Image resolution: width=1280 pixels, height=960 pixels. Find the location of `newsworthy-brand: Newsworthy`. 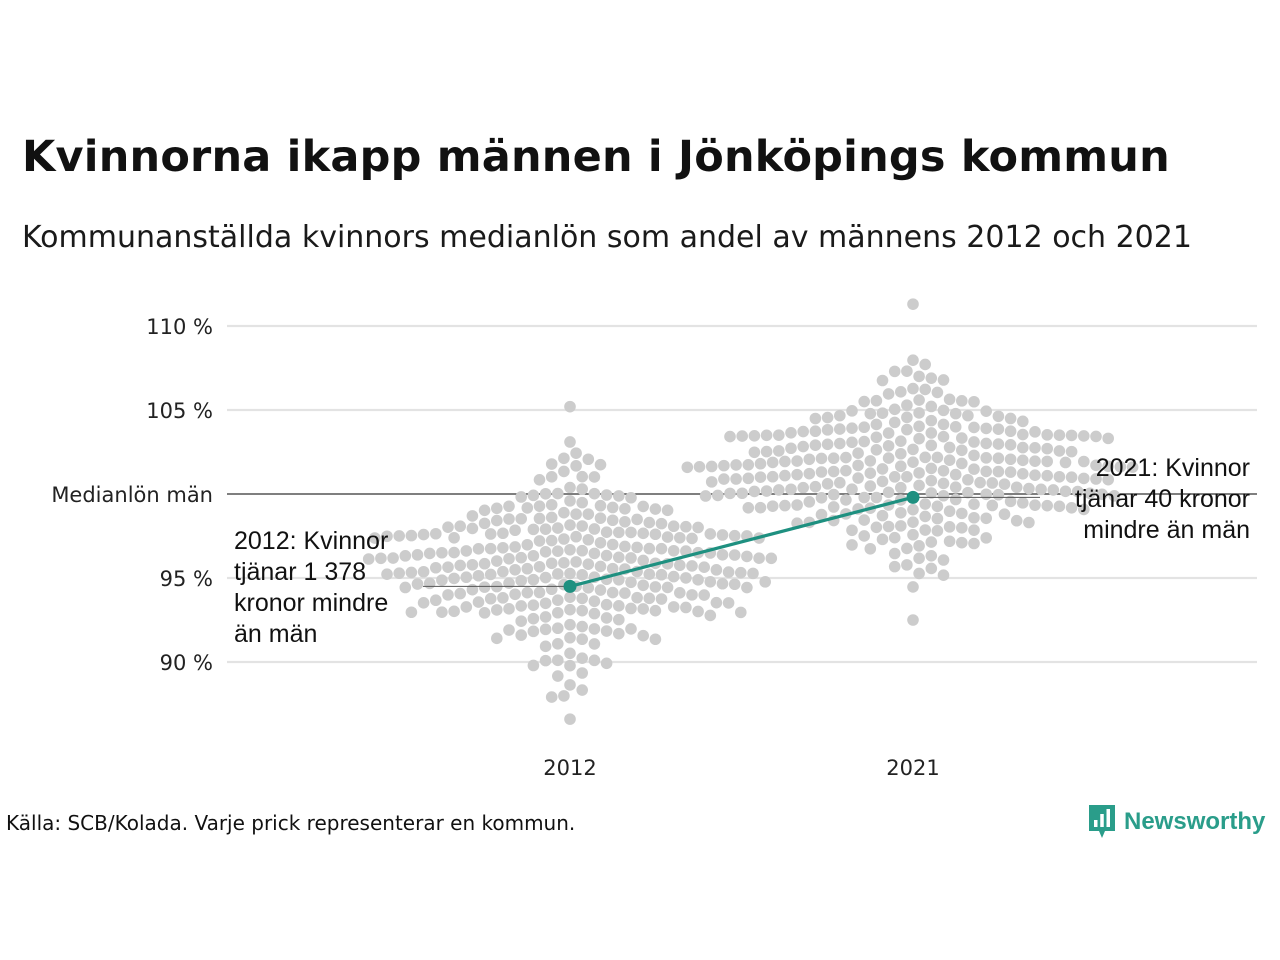

newsworthy-brand: Newsworthy is located at coordinates (1176, 822).